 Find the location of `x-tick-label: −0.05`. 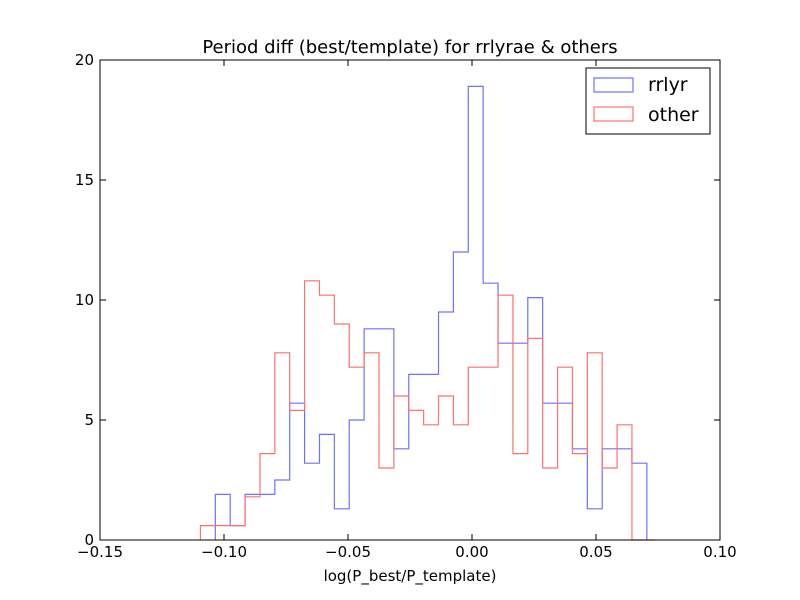

x-tick-label: −0.05 is located at coordinates (348, 552).